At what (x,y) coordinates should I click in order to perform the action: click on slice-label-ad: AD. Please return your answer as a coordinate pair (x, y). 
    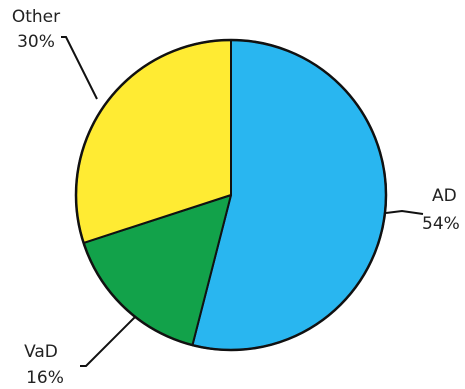
    Looking at the image, I should click on (444, 196).